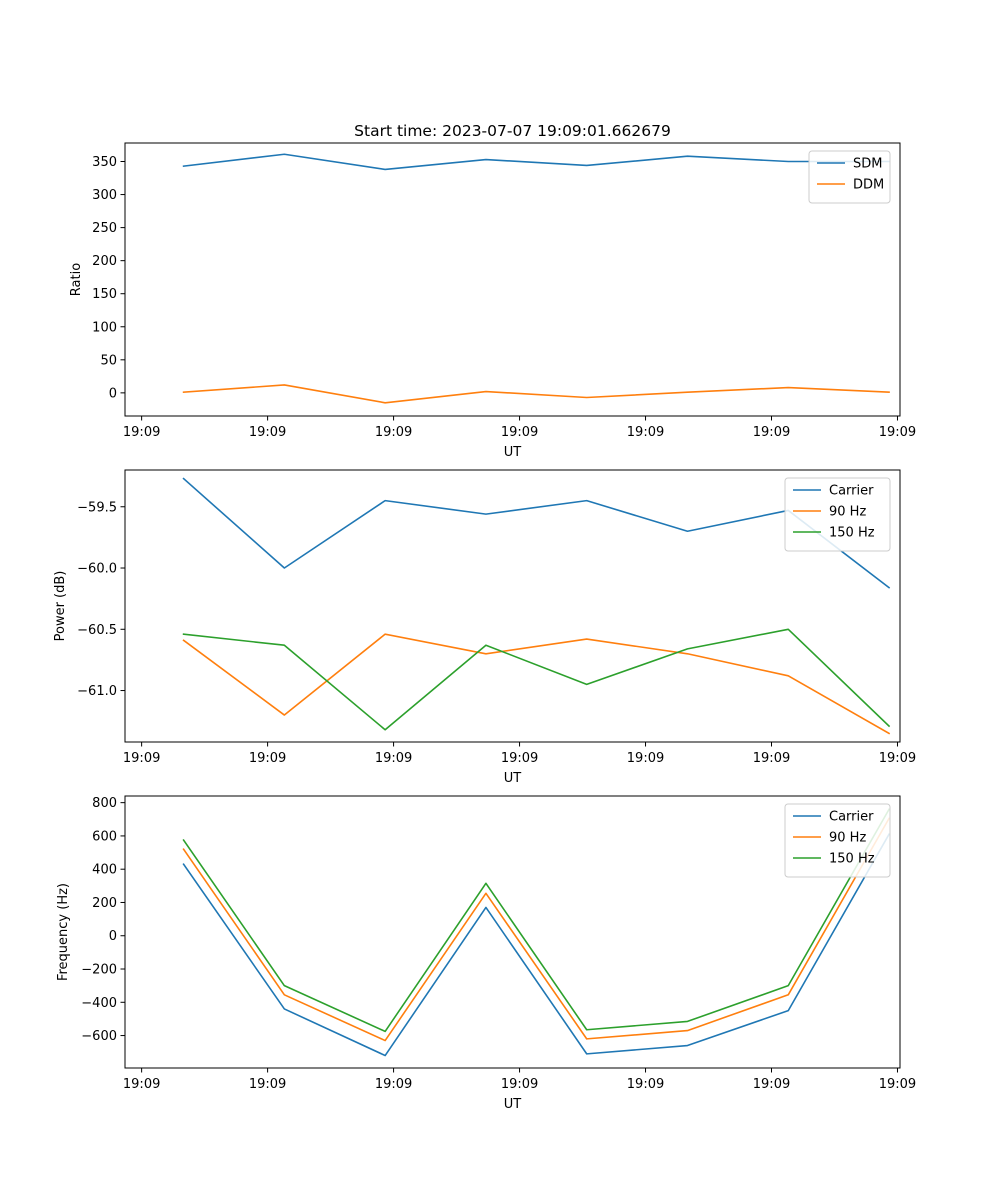 The image size is (1000, 1200). What do you see at coordinates (104, 195) in the screenshot?
I see `y-tick-label: 300` at bounding box center [104, 195].